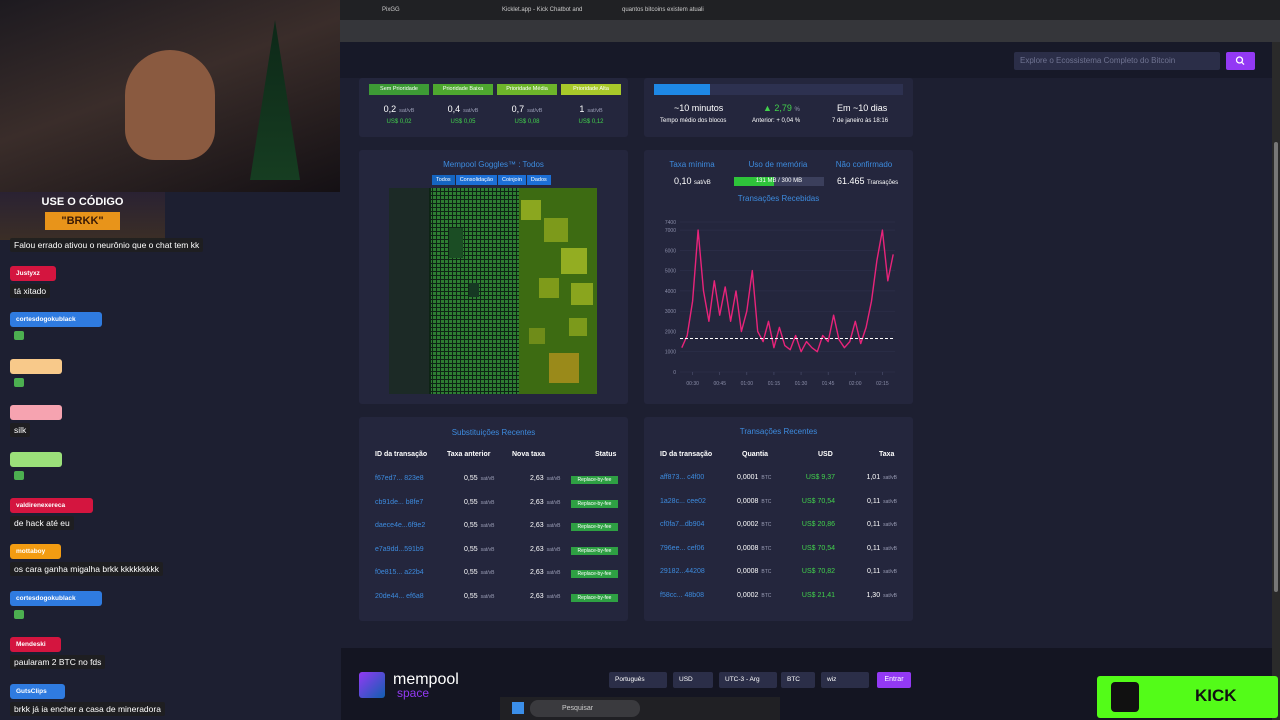 The height and width of the screenshot is (720, 1280). I want to click on search-button, so click(1240, 61).